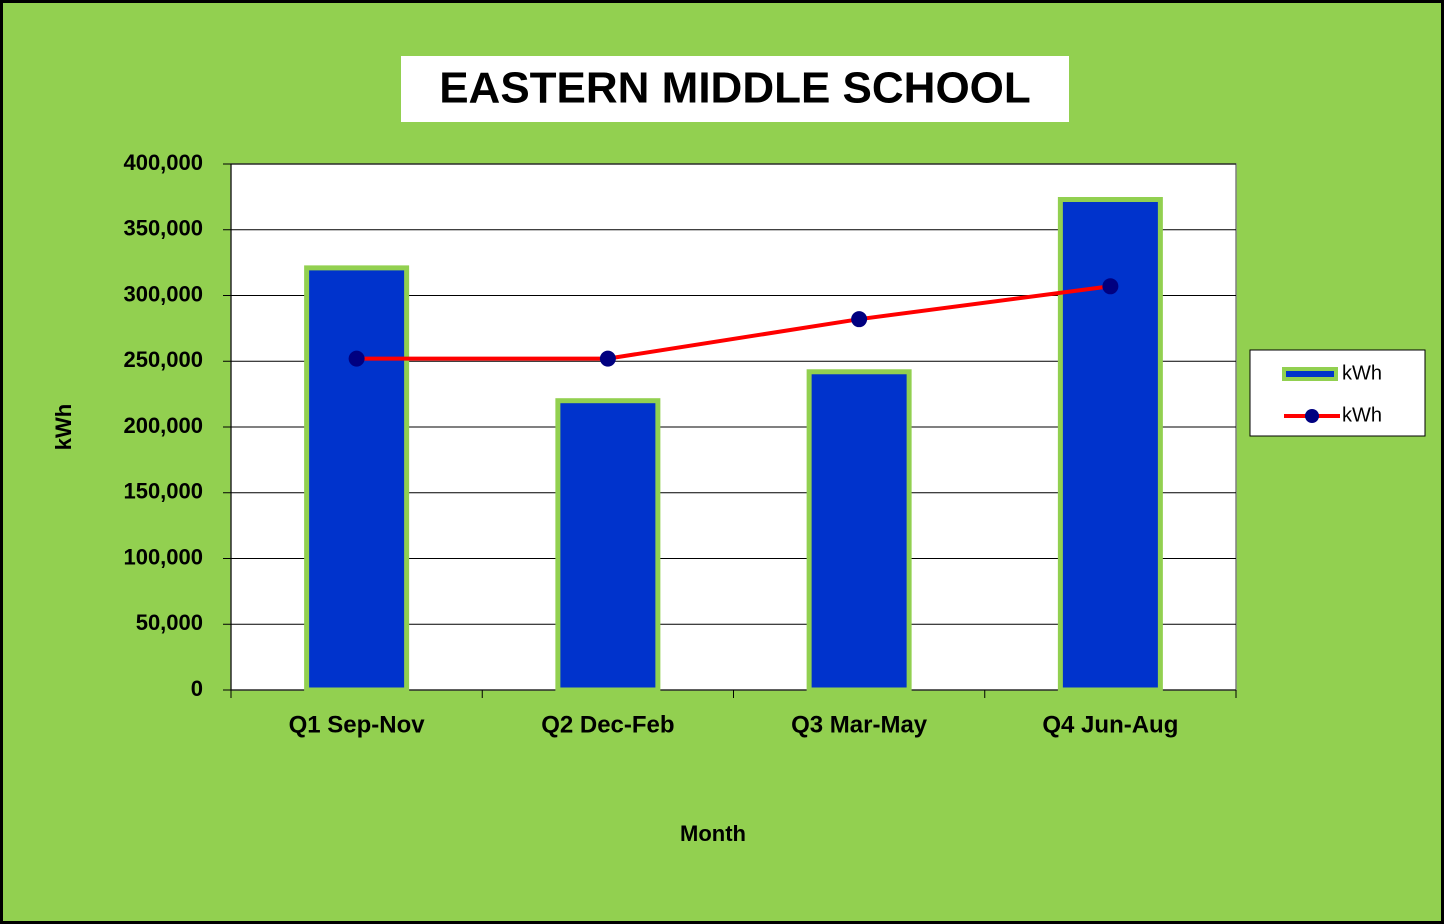  I want to click on legend-swatch, so click(1310, 374).